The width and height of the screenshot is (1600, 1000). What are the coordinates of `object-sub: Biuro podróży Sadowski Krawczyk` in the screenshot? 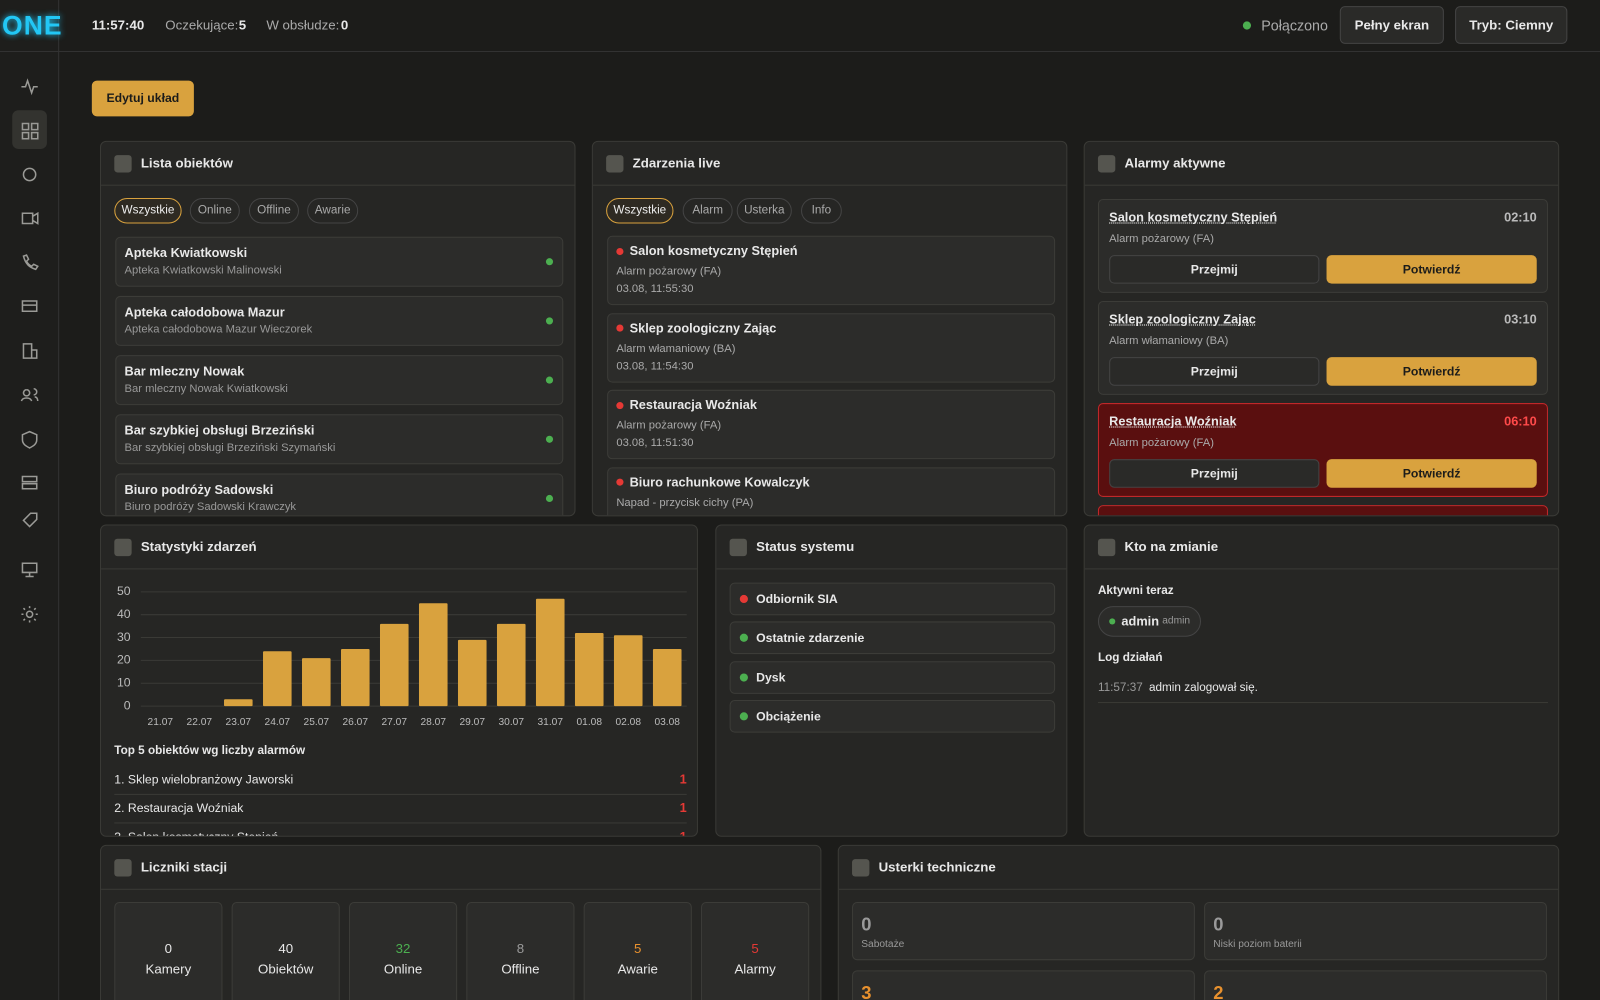 It's located at (210, 507).